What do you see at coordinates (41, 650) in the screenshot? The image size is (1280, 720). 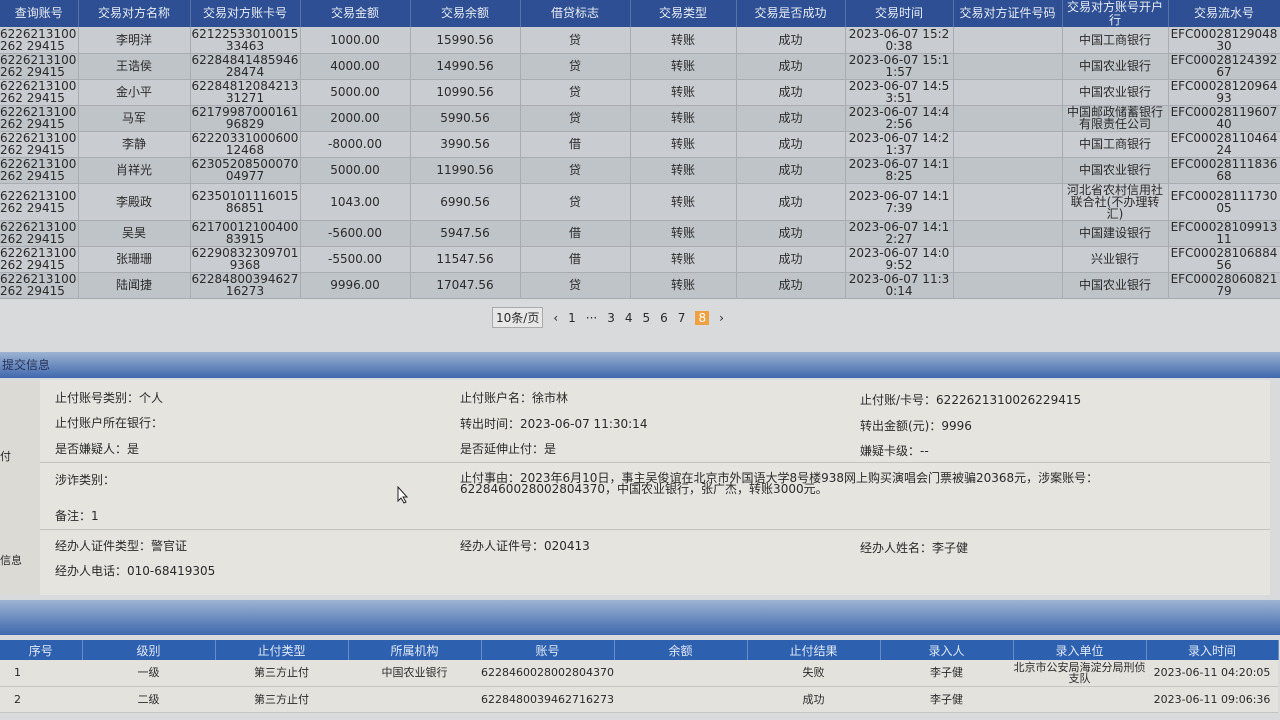 I see `column-header: 序号` at bounding box center [41, 650].